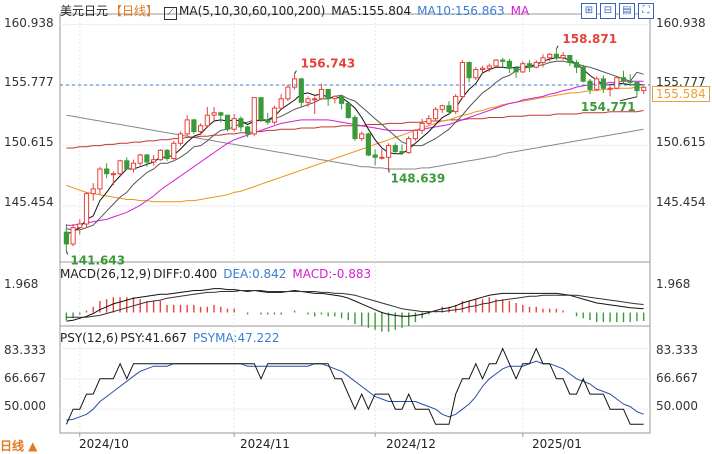 The width and height of the screenshot is (712, 454). I want to click on chart-toolbar: ⊞ ⊟ ▤ ⛶, so click(617, 11).